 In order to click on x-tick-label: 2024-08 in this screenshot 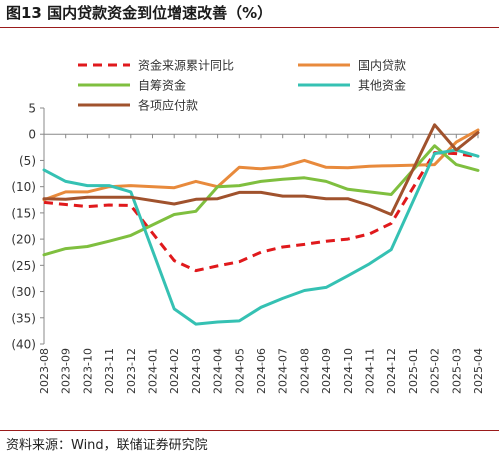, I will do `click(304, 371)`.